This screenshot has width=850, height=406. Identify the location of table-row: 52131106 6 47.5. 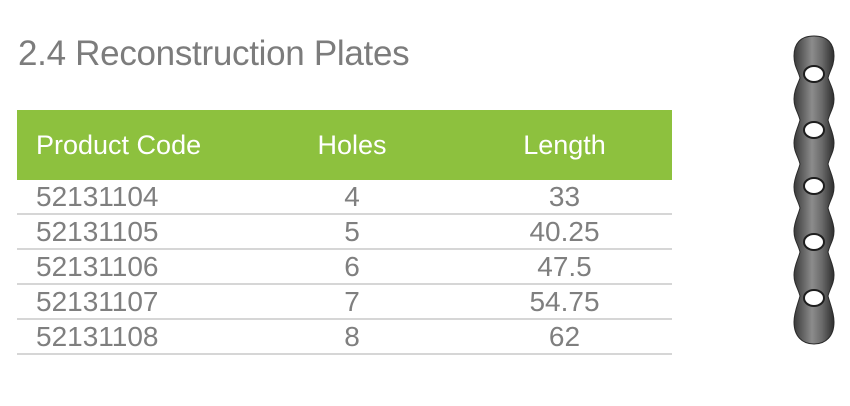
(344, 267).